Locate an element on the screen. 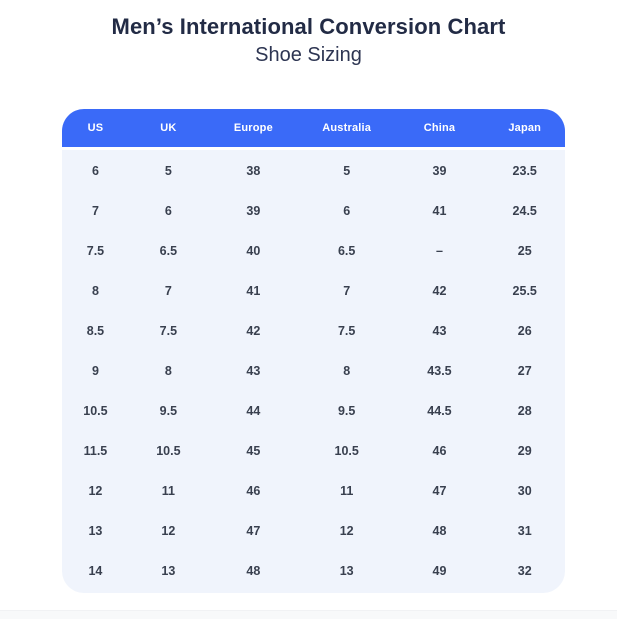  table-cell: 25.5 is located at coordinates (524, 291).